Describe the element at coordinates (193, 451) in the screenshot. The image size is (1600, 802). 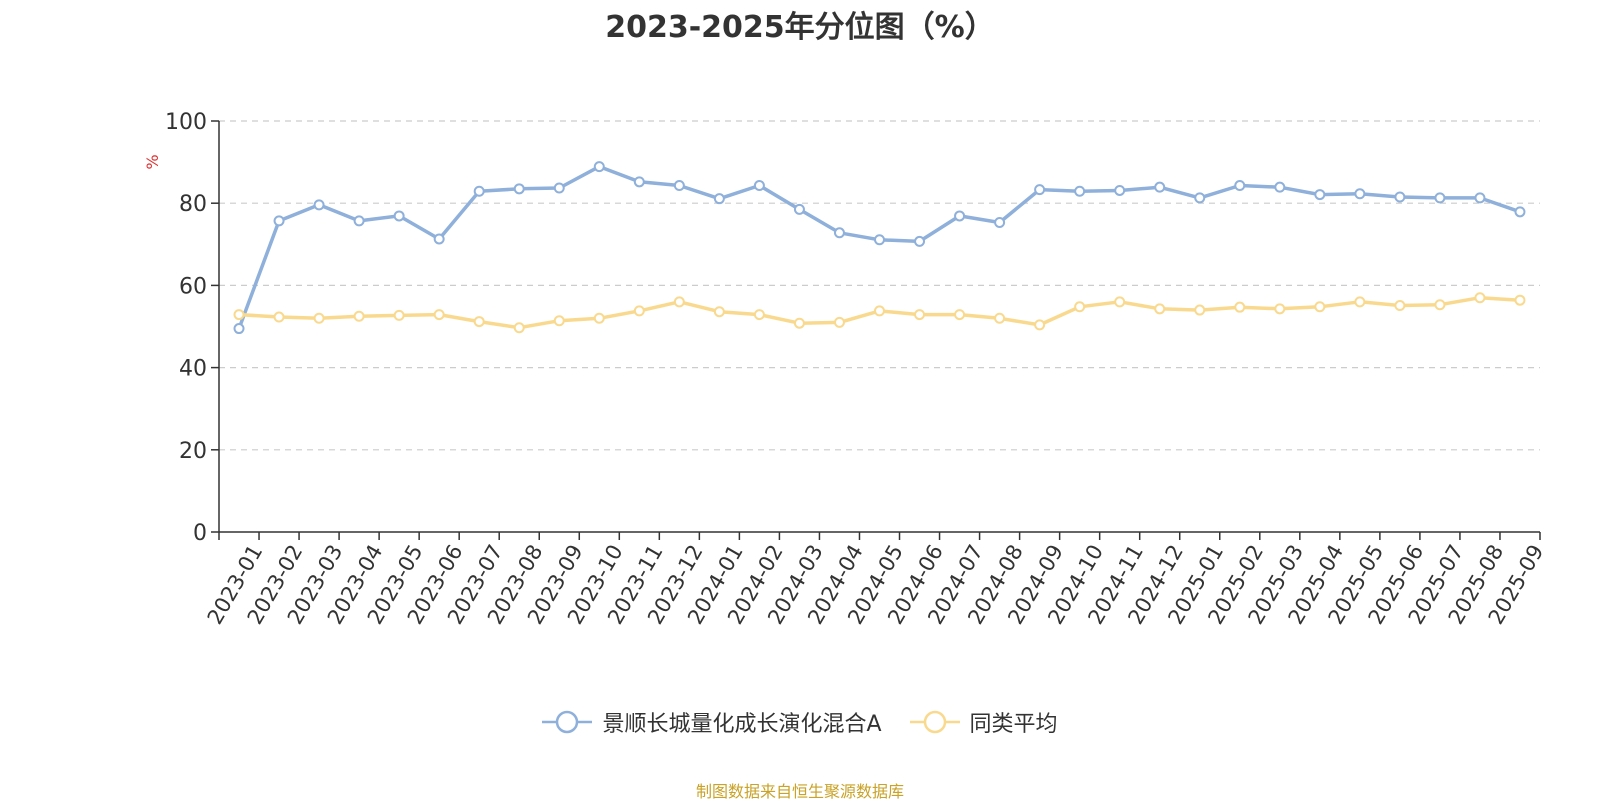
I see `y-tick-label: 20` at that location.